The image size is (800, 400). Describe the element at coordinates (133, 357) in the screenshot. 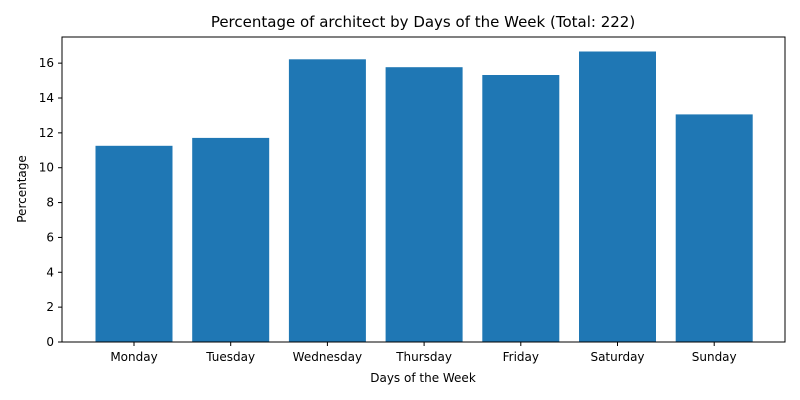

I see `x-tick-label: Monday` at that location.